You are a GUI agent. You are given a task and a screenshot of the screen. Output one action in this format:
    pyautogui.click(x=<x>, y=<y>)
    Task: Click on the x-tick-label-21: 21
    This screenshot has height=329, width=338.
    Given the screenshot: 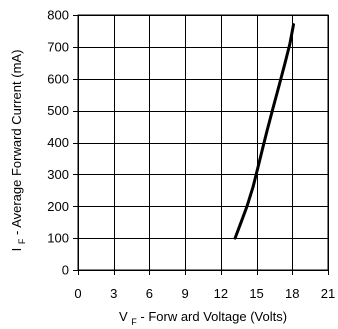 What is the action you would take?
    pyautogui.click(x=328, y=293)
    